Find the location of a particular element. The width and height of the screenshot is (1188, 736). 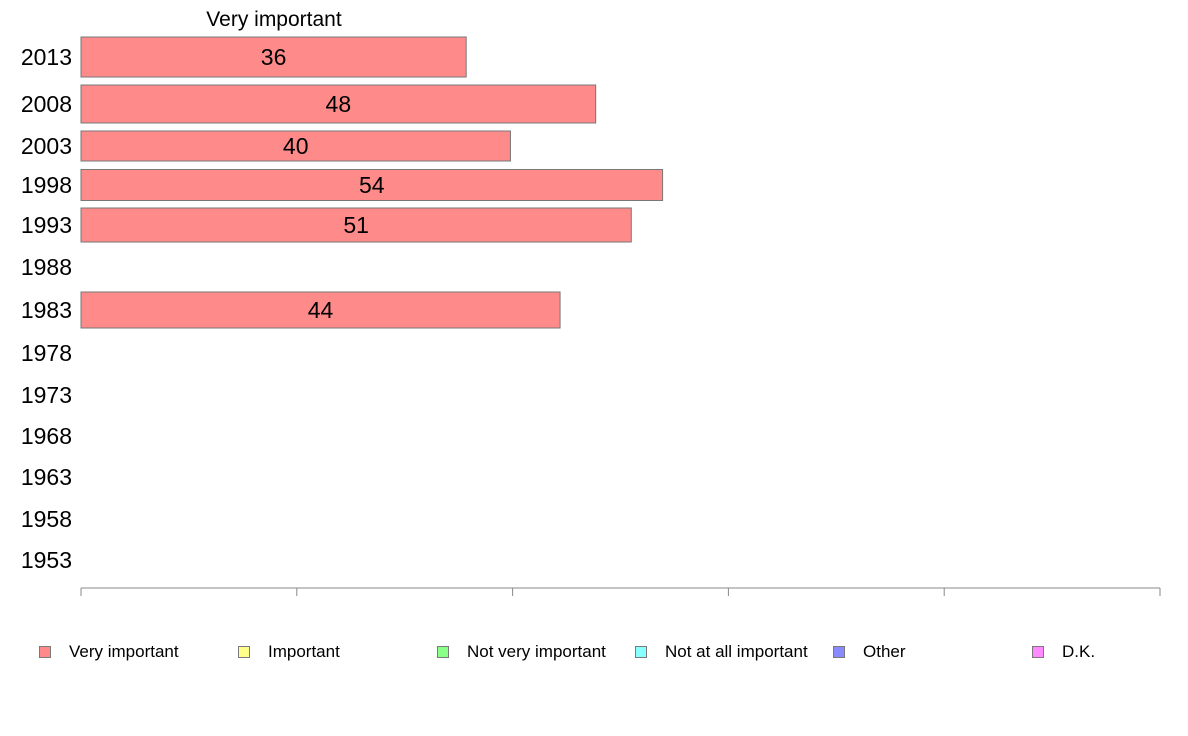

legend-item: Other is located at coordinates (869, 652).